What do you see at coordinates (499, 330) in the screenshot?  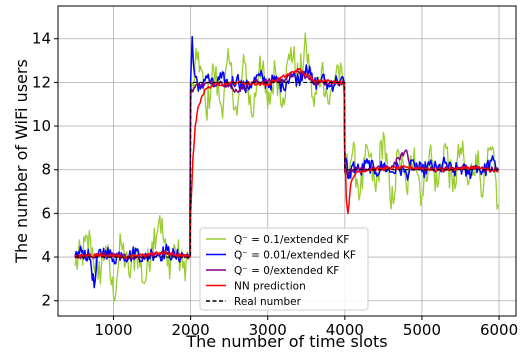 I see `x-tick-label: 6000` at bounding box center [499, 330].